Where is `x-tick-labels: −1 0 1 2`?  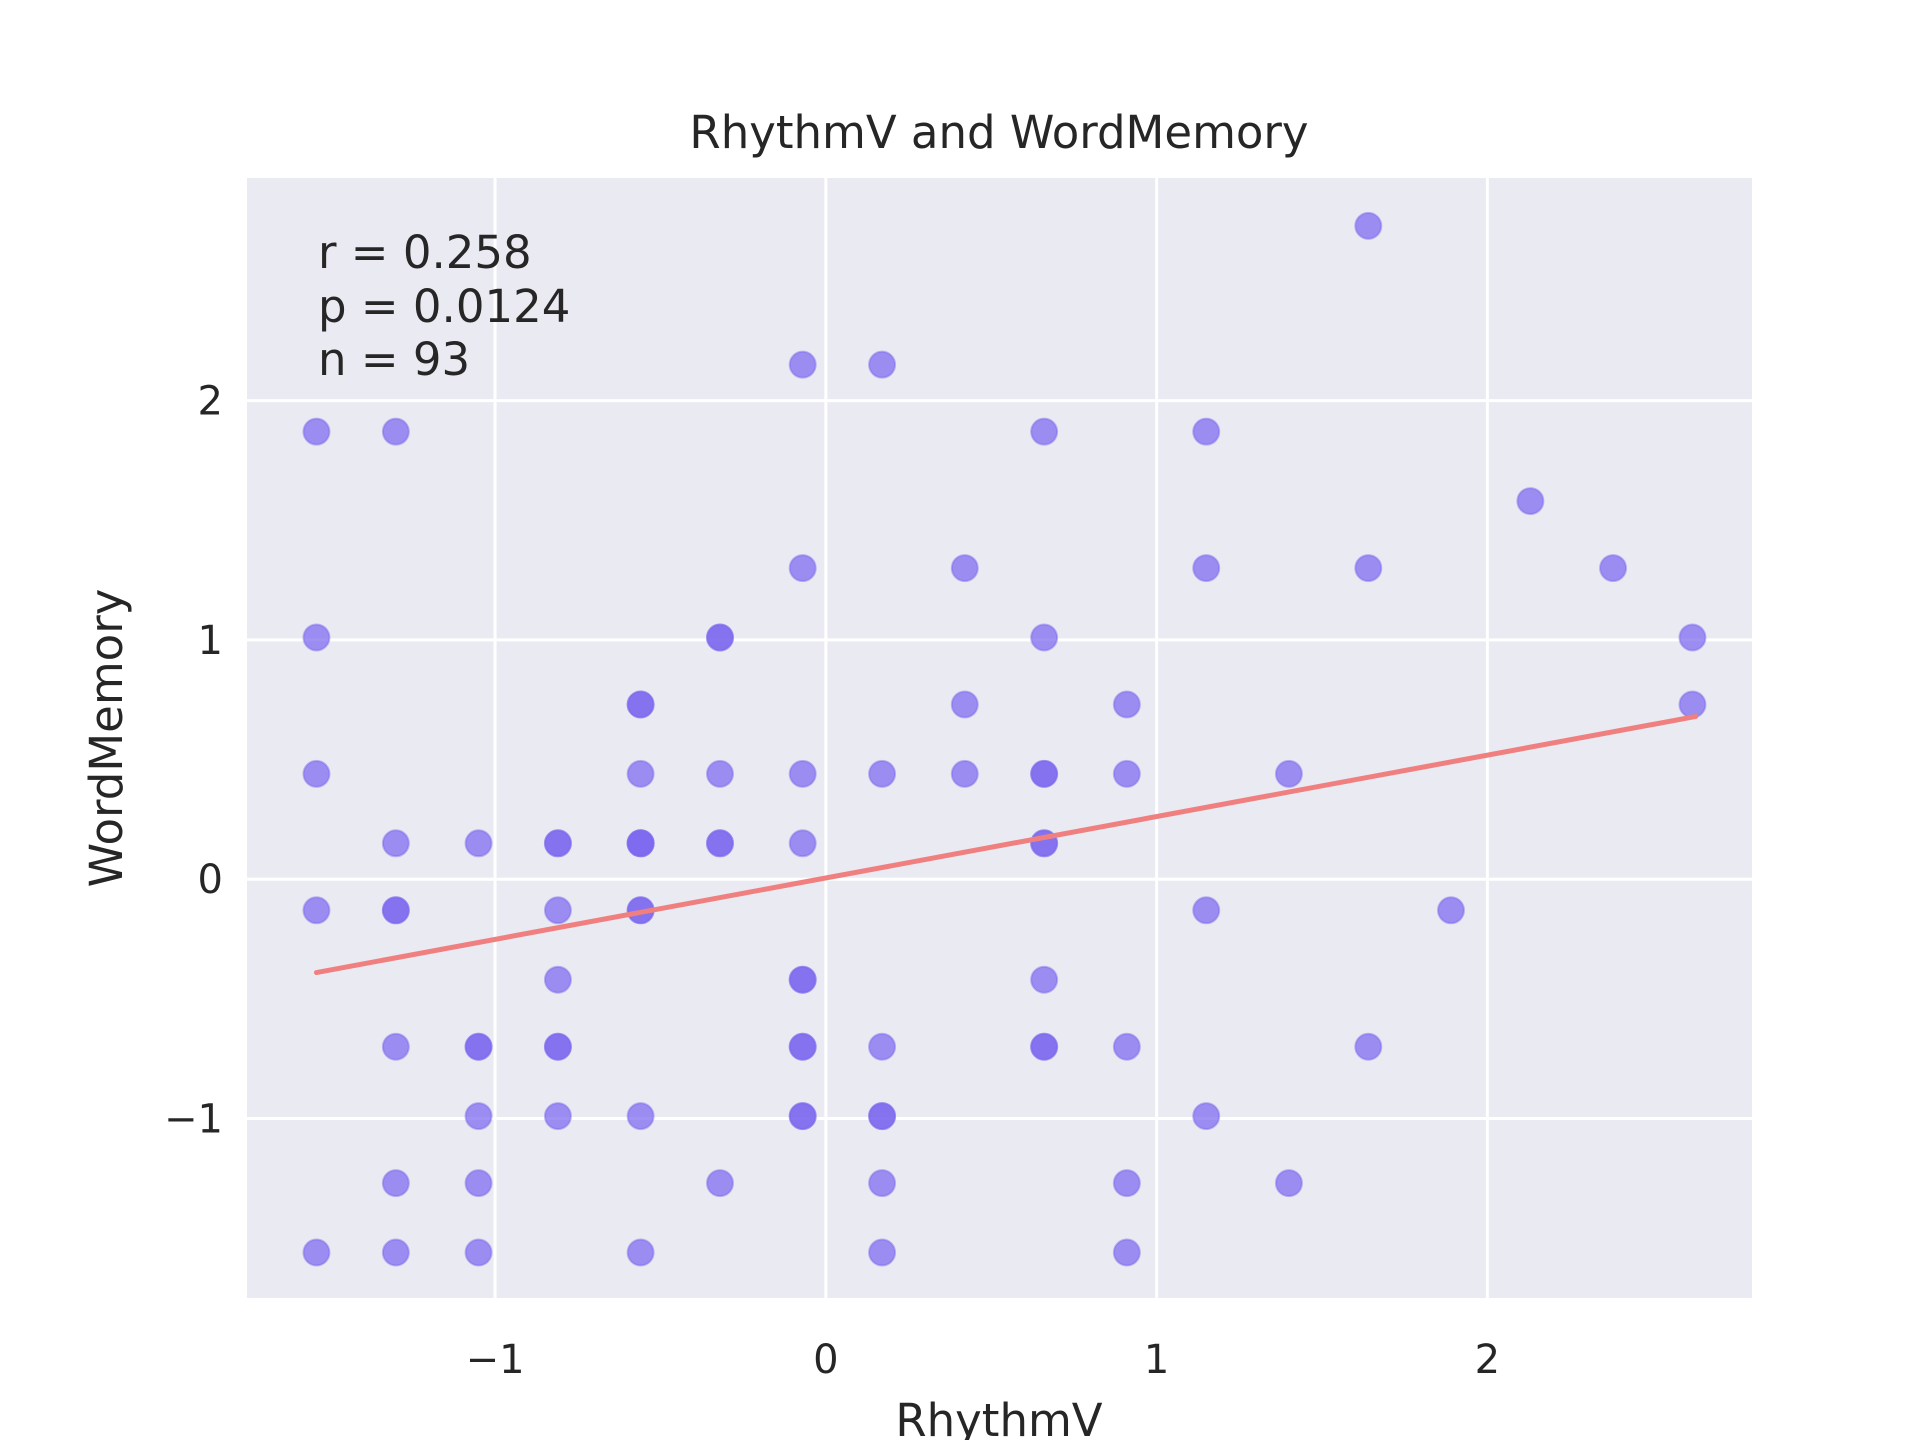
x-tick-labels: −1 0 1 2 is located at coordinates (983, 1360).